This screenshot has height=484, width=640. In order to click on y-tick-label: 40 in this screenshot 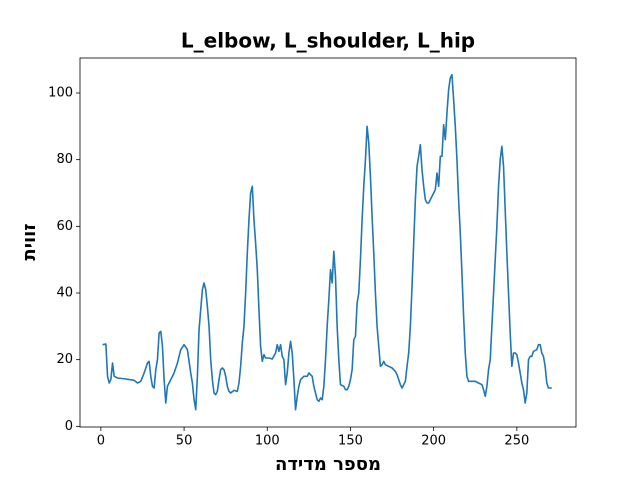, I will do `click(64, 293)`.